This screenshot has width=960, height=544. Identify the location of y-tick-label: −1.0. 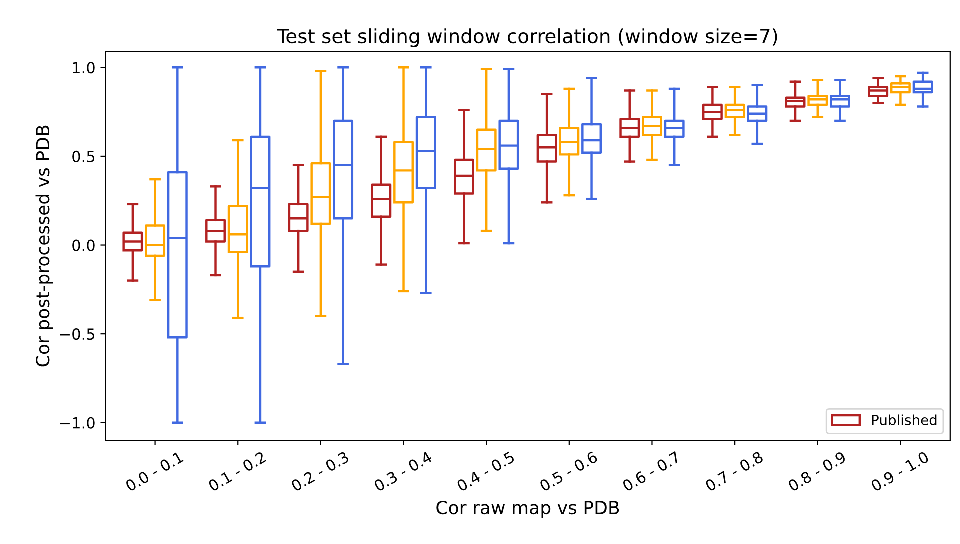
(77, 423).